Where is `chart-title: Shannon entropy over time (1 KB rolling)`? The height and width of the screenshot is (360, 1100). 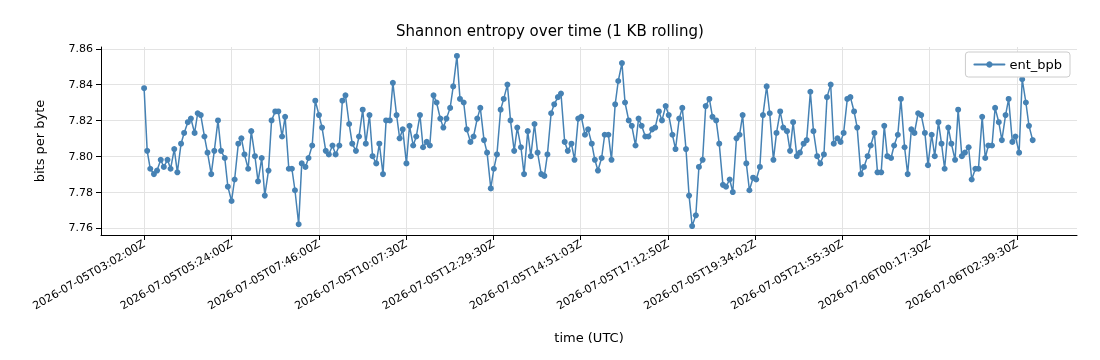
chart-title: Shannon entropy over time (1 KB rolling) is located at coordinates (550, 30).